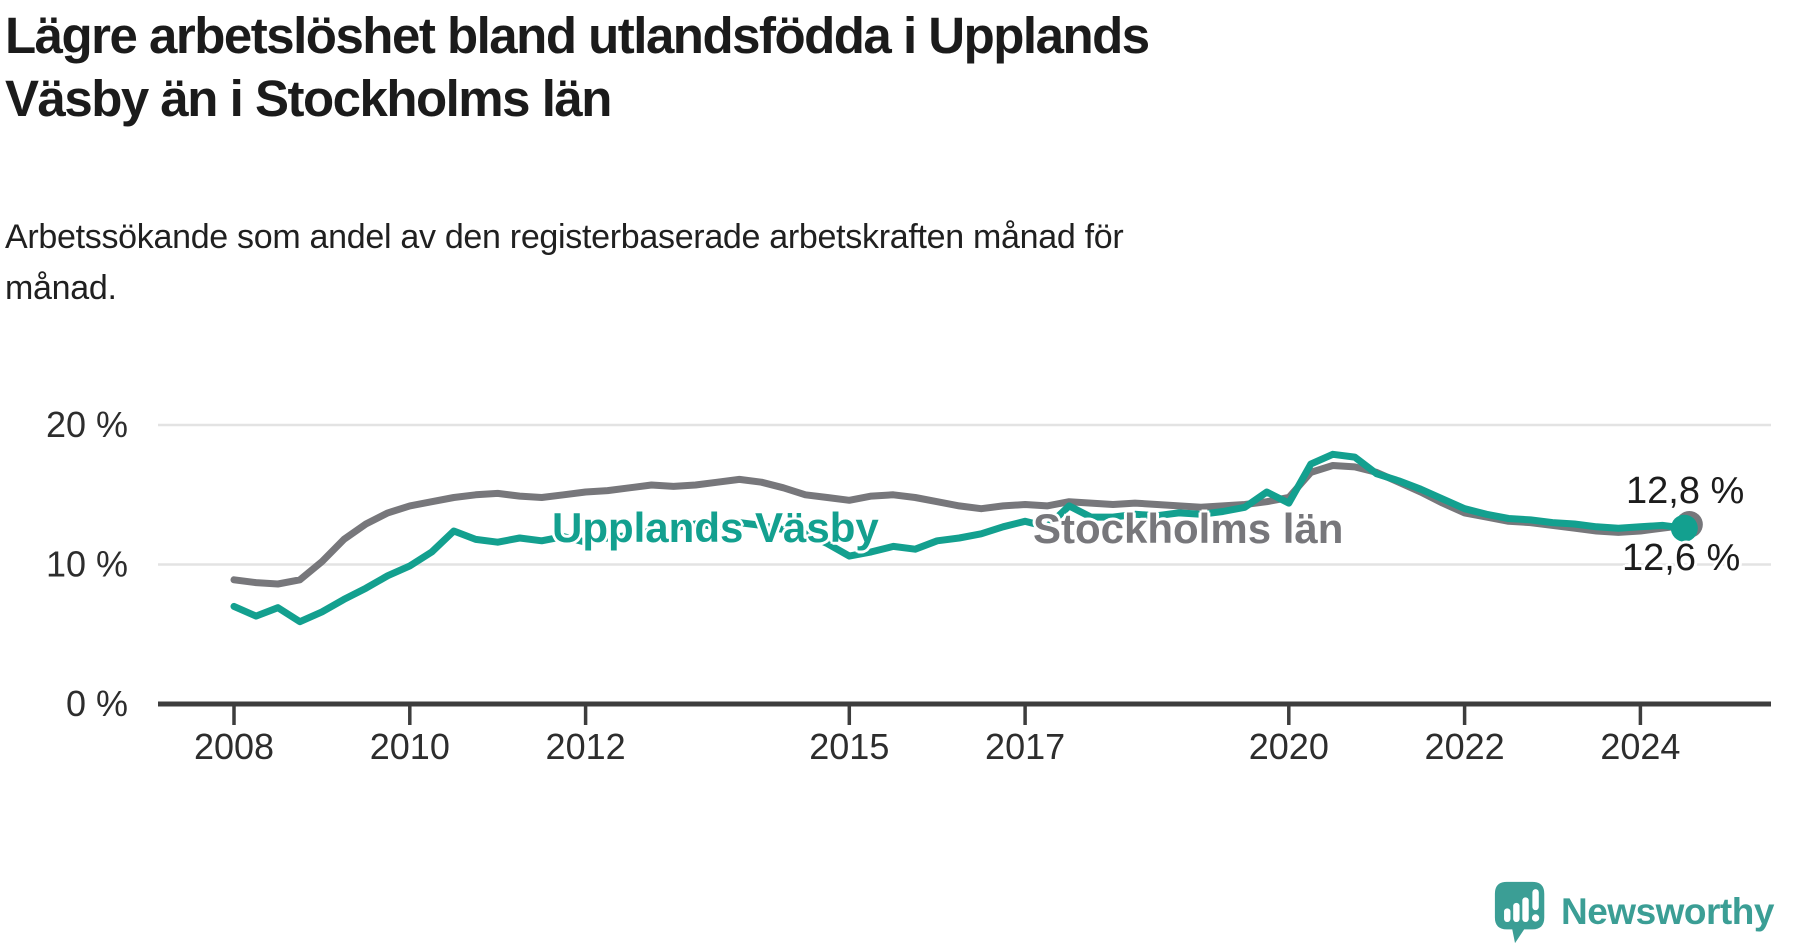 This screenshot has width=1800, height=948. I want to click on x-axis-label-2012: 2012, so click(586, 746).